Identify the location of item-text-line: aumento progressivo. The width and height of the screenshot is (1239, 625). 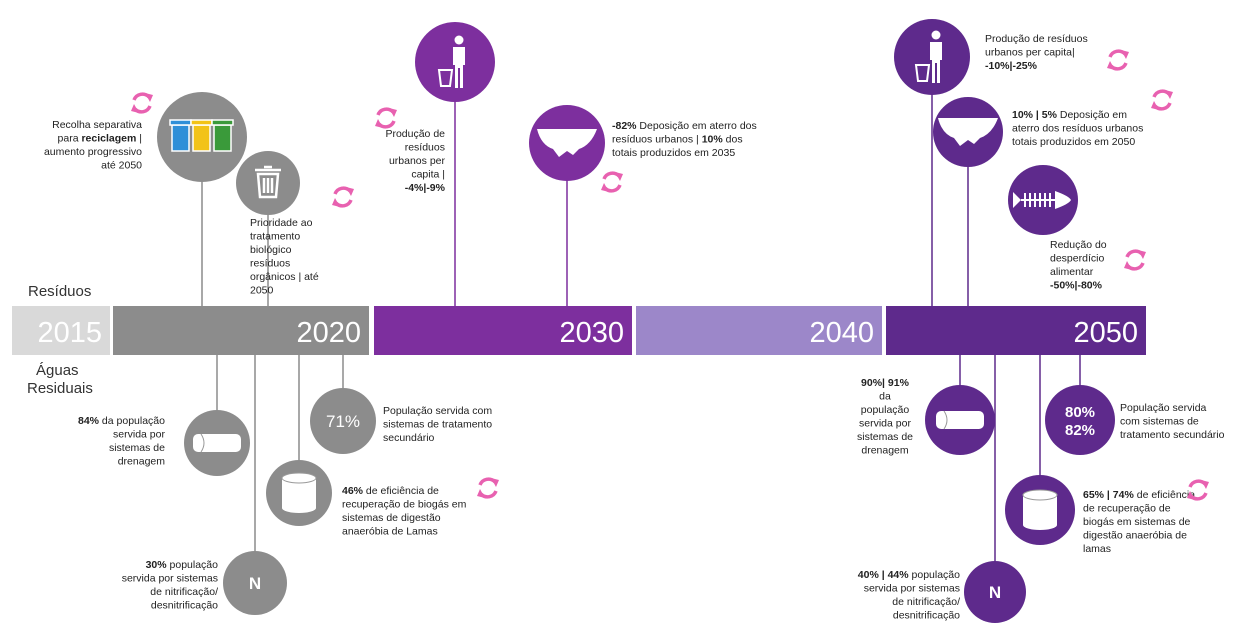
(93, 152).